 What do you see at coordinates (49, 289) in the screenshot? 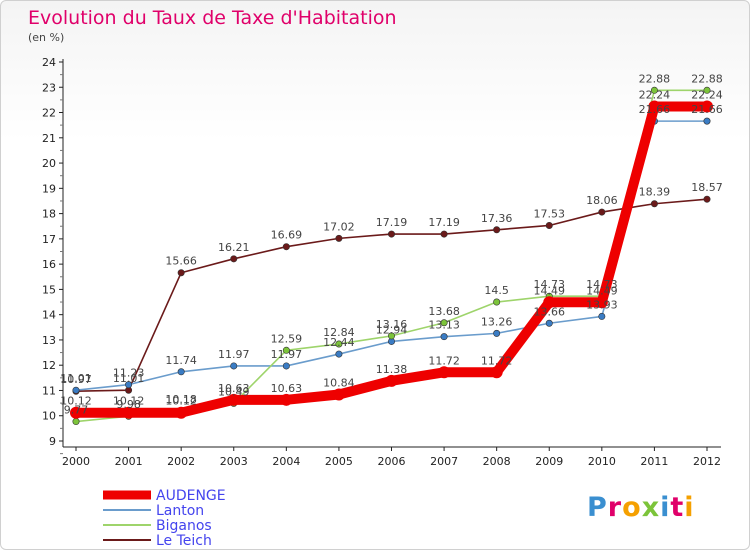
I see `y-tick-label: 15` at bounding box center [49, 289].